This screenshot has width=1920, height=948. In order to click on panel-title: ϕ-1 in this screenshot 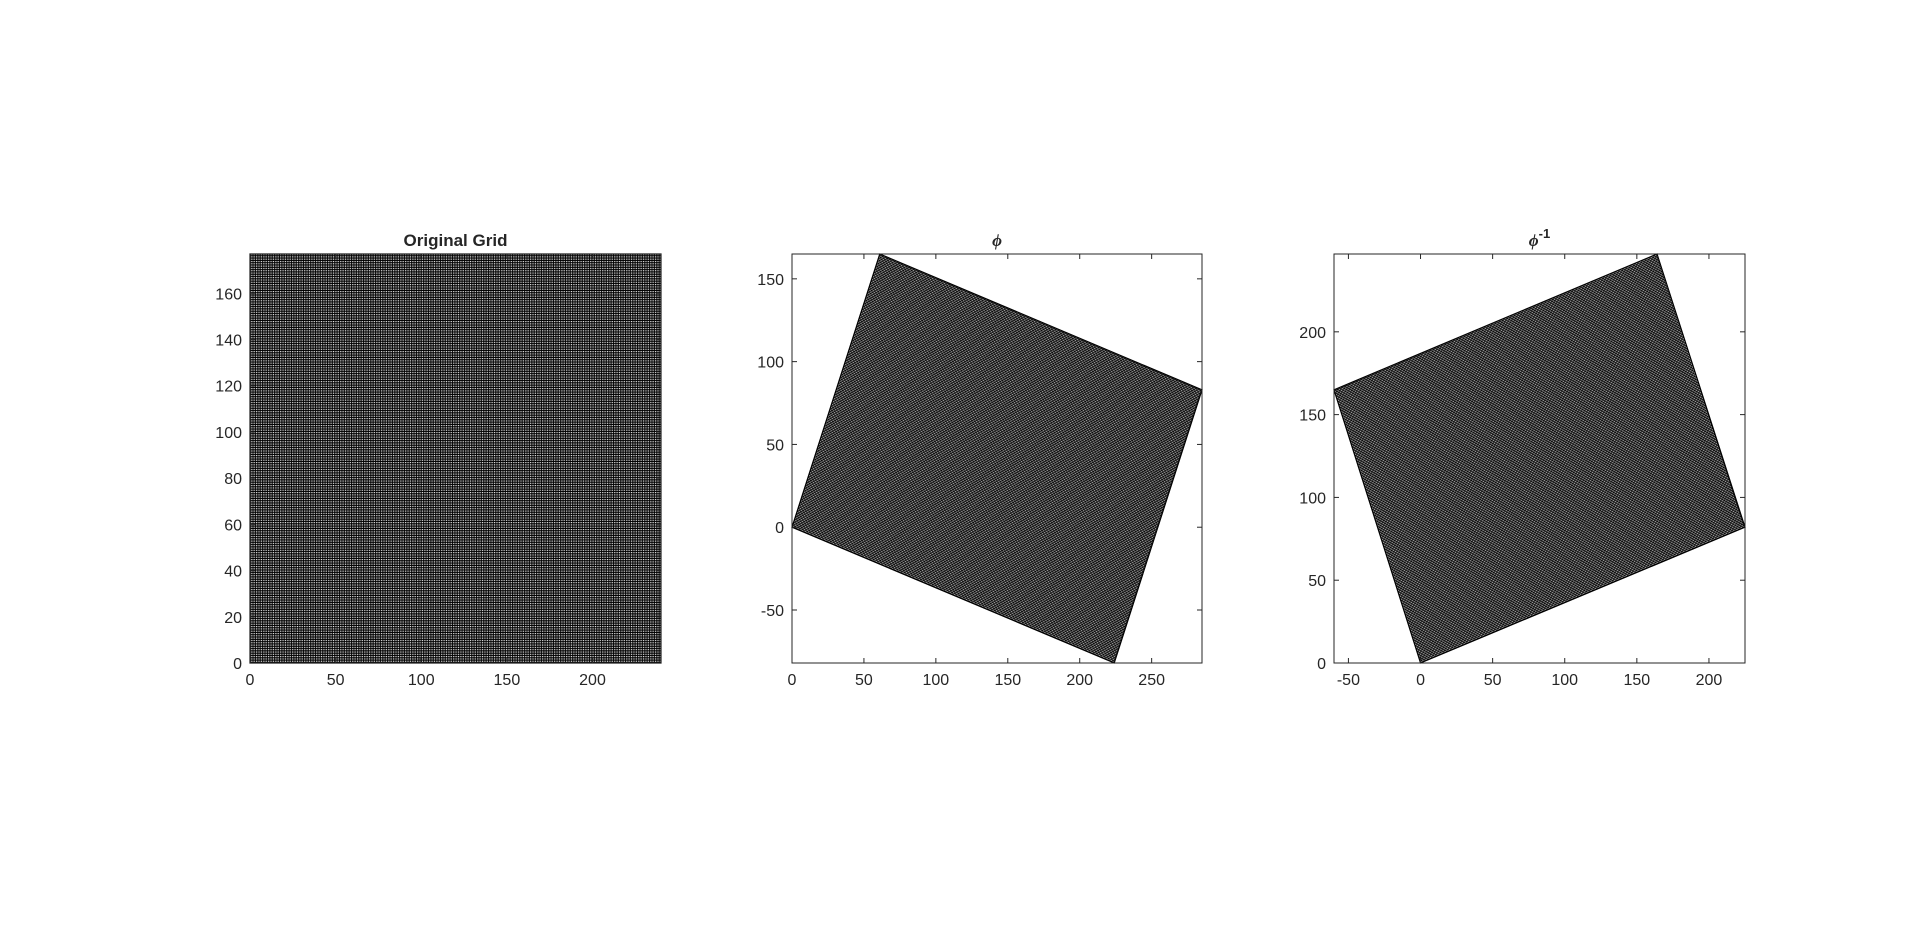, I will do `click(1539, 238)`.